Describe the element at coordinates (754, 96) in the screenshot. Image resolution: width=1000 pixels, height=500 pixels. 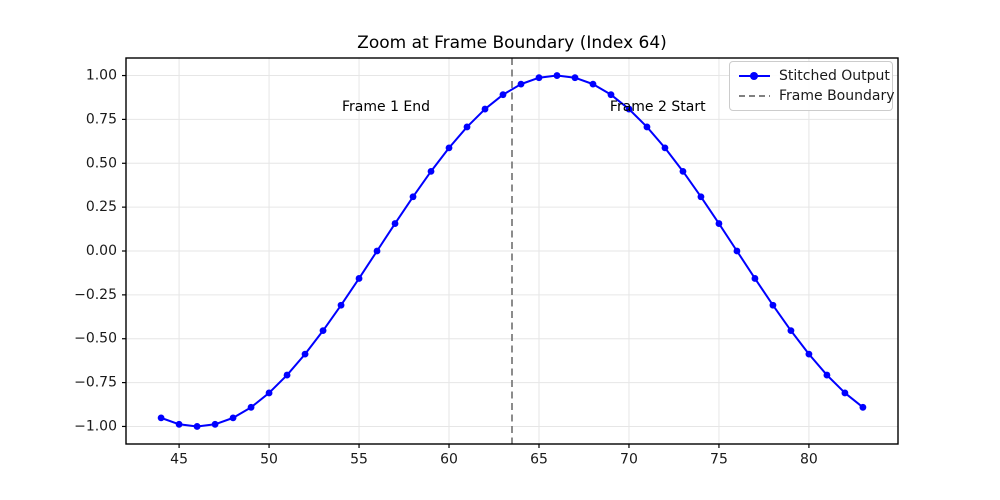
I see `legend-dashed-line-icon` at that location.